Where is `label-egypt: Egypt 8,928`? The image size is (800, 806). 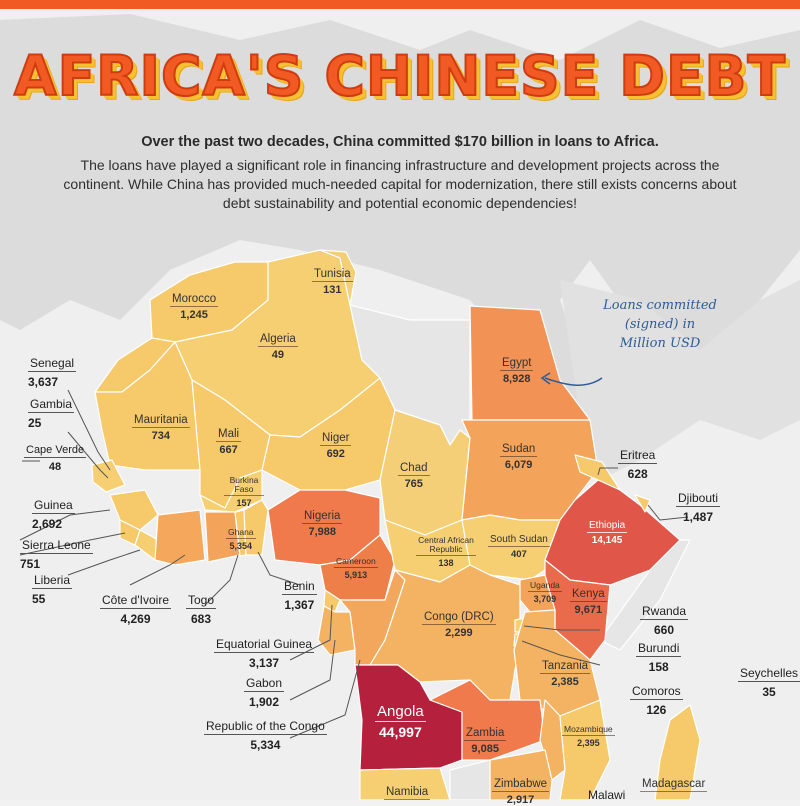
label-egypt: Egypt 8,928 is located at coordinates (517, 371).